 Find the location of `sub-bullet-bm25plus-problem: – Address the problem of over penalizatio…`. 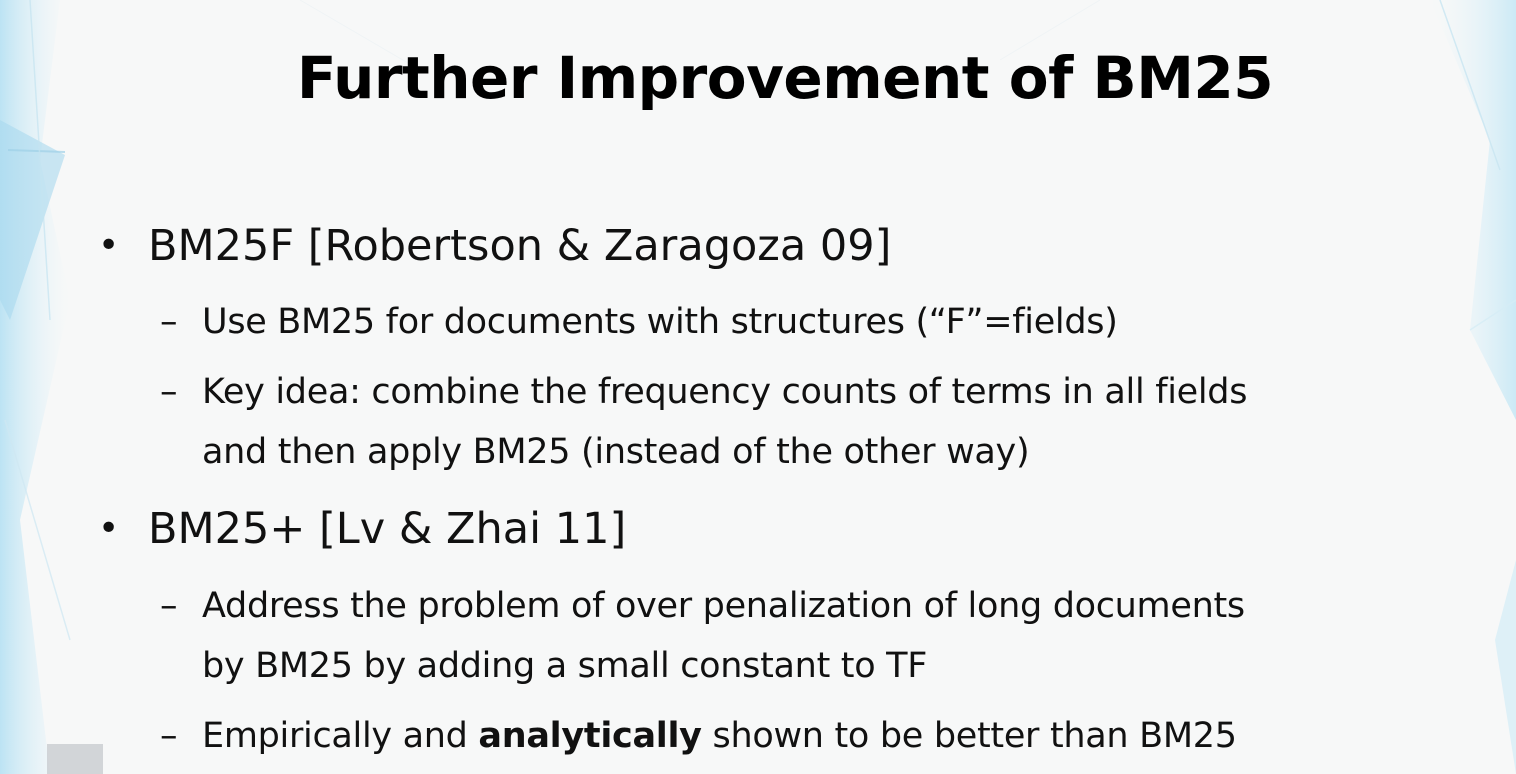

sub-bullet-bm25plus-problem: – Address the problem of over penalizatio… is located at coordinates (702, 636).